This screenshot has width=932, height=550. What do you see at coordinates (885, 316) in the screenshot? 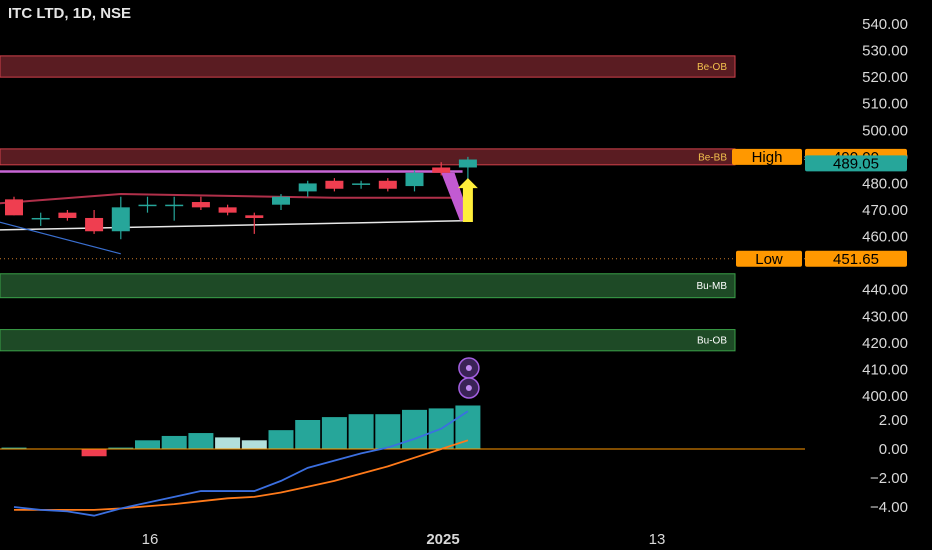
I see `price-tick-label: 430.00` at bounding box center [885, 316].